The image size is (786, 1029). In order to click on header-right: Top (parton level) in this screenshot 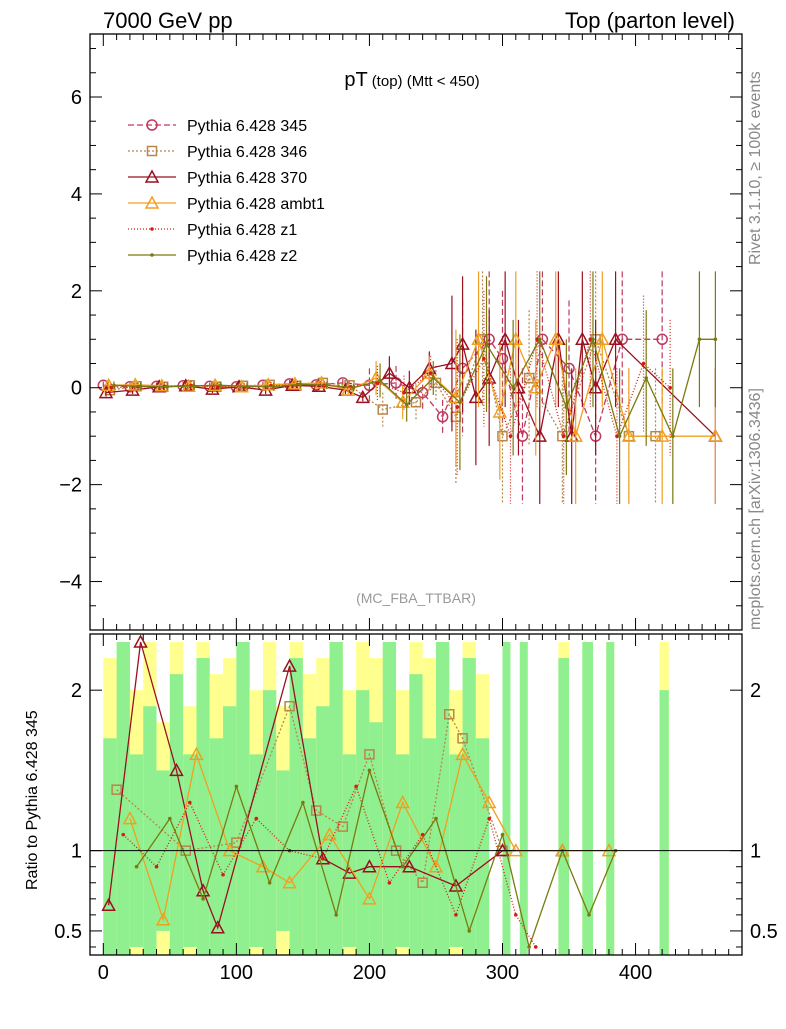, I will do `click(650, 20)`.